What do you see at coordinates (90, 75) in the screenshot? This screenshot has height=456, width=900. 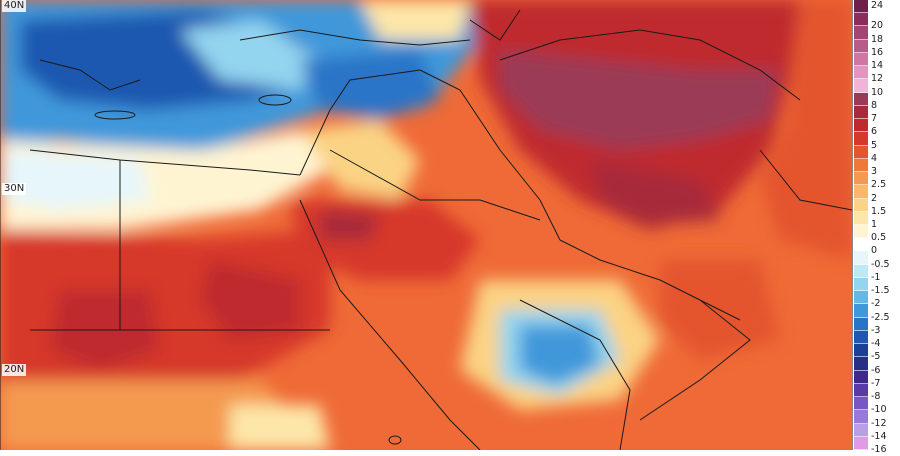 I see `coast-greece` at bounding box center [90, 75].